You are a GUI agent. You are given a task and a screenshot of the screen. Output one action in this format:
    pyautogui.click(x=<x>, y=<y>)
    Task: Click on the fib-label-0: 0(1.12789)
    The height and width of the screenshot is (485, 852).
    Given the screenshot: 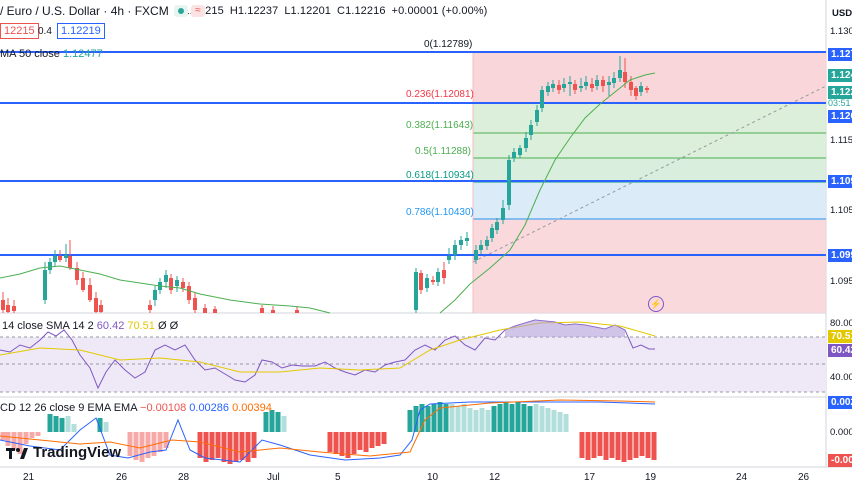 What is the action you would take?
    pyautogui.click(x=448, y=44)
    